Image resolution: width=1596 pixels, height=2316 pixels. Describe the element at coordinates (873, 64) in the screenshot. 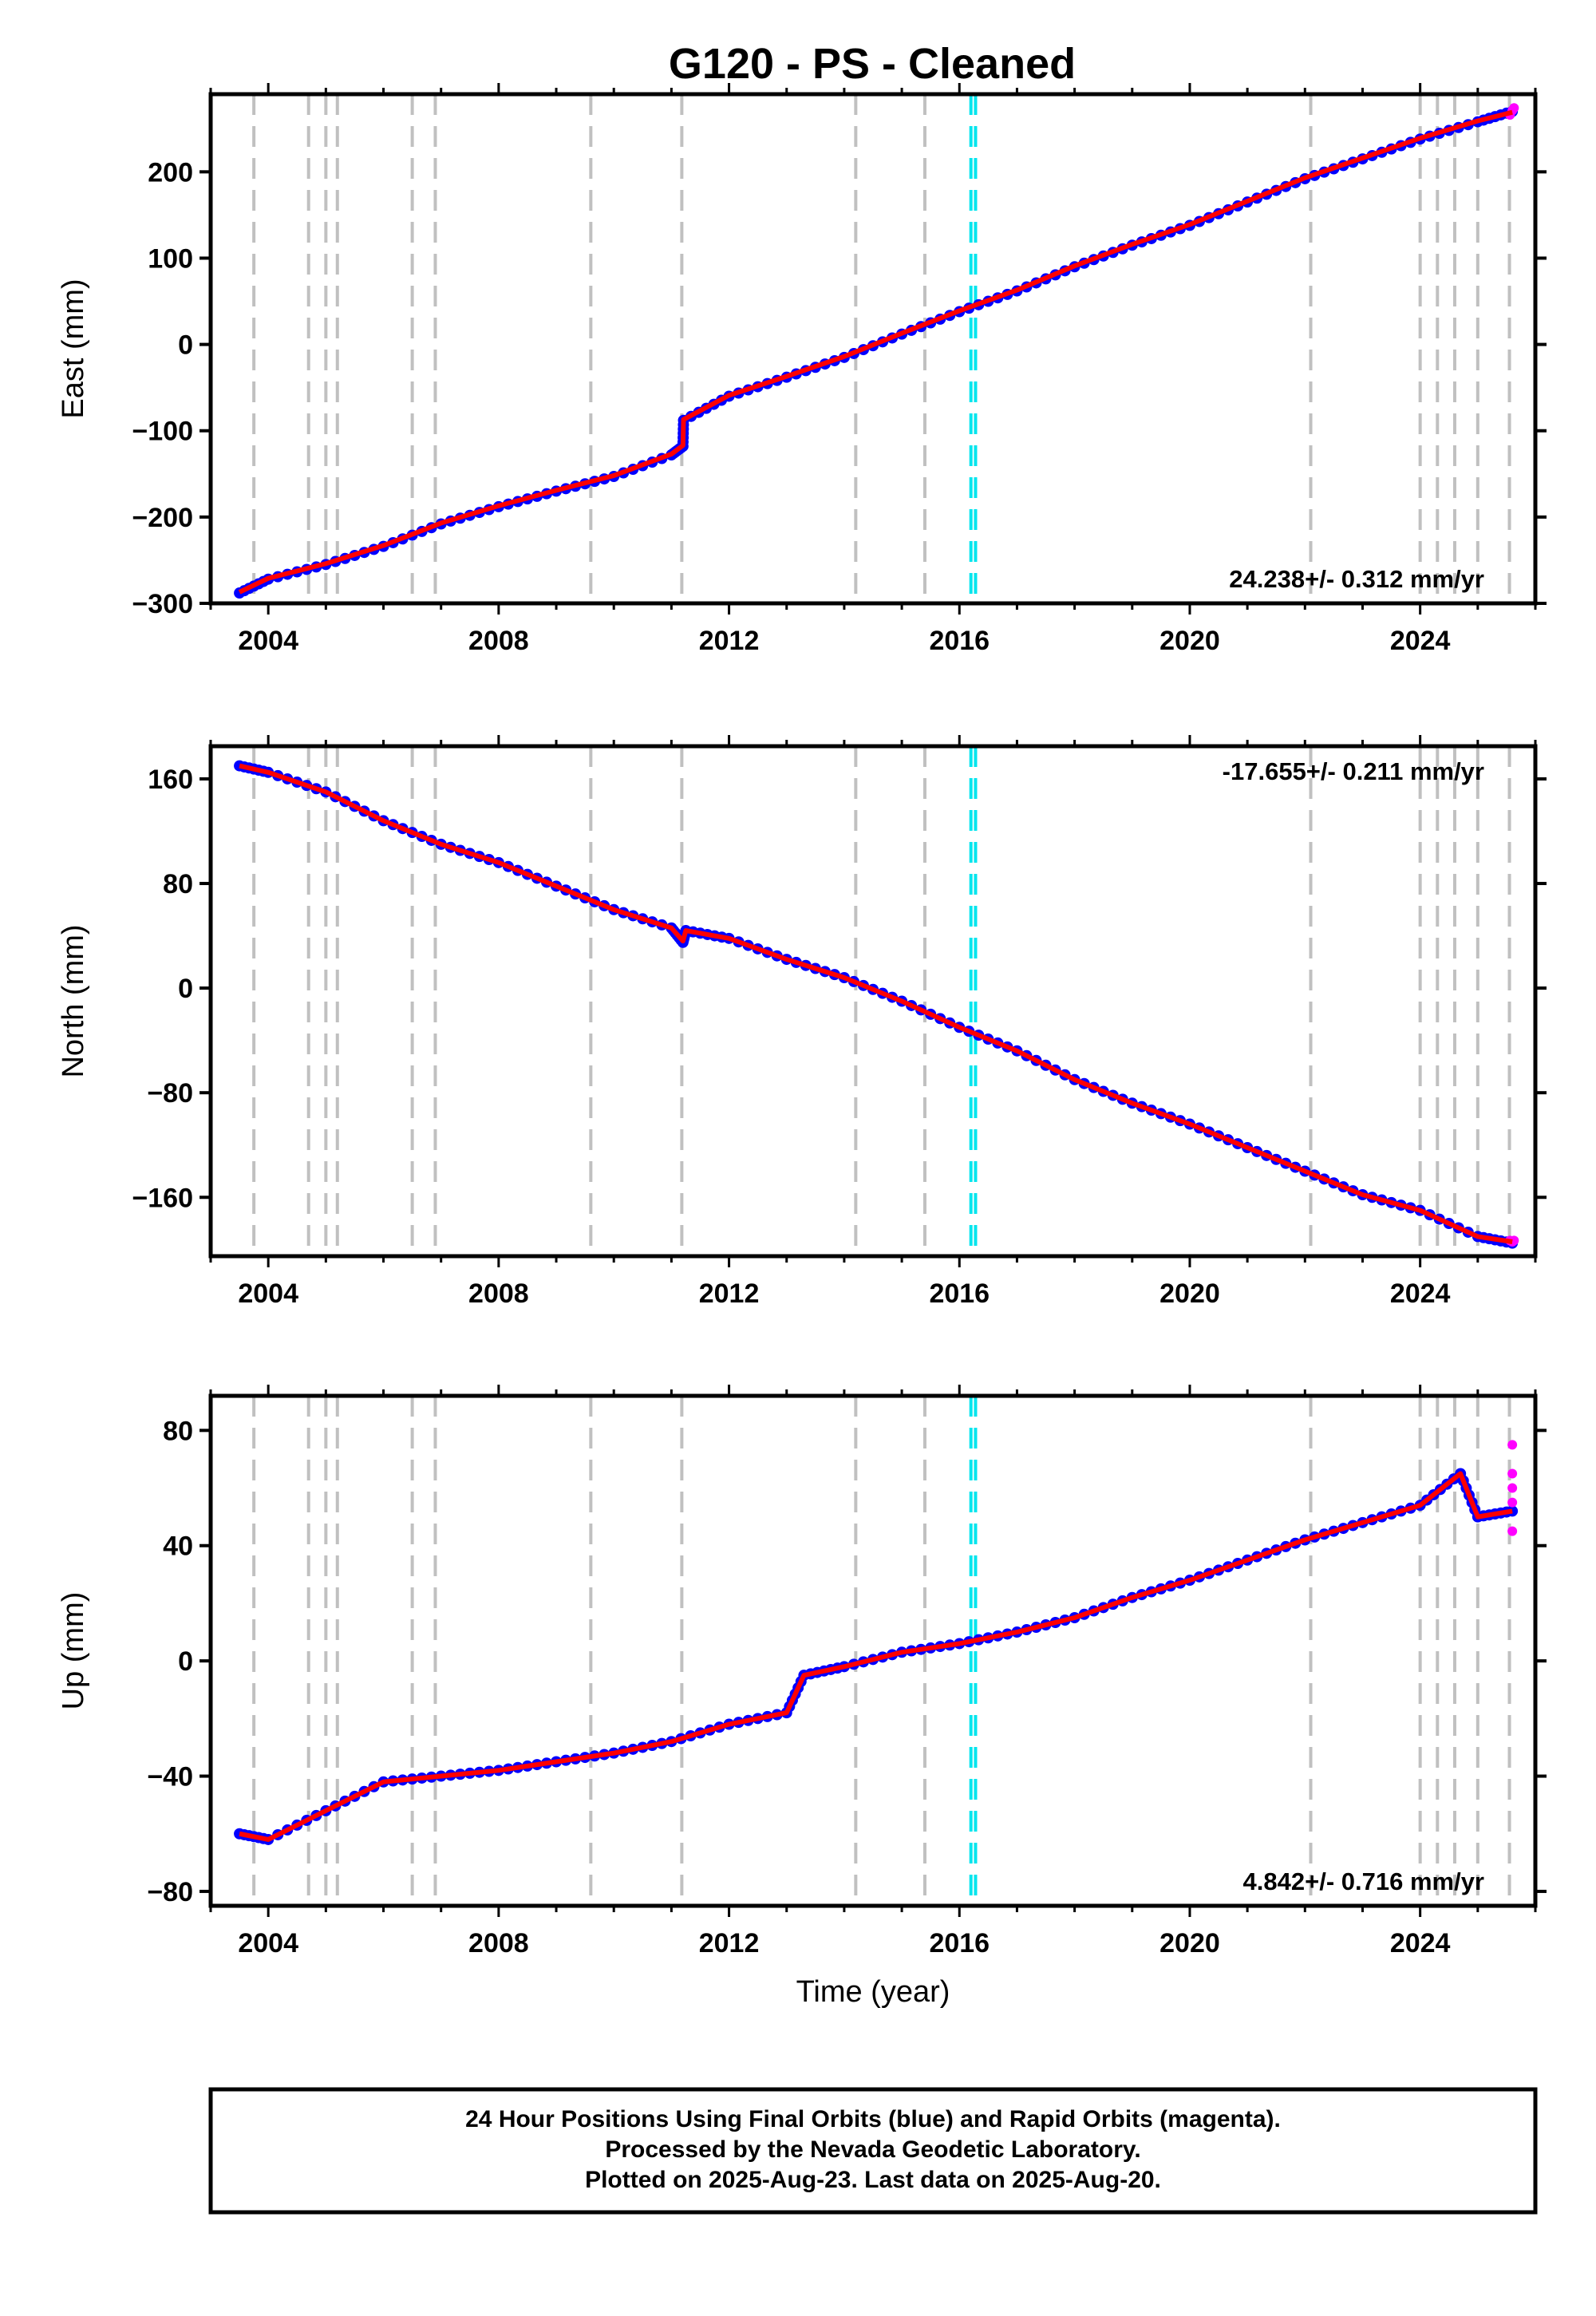

I see `figure-title: G120 - PS - Cleaned` at that location.